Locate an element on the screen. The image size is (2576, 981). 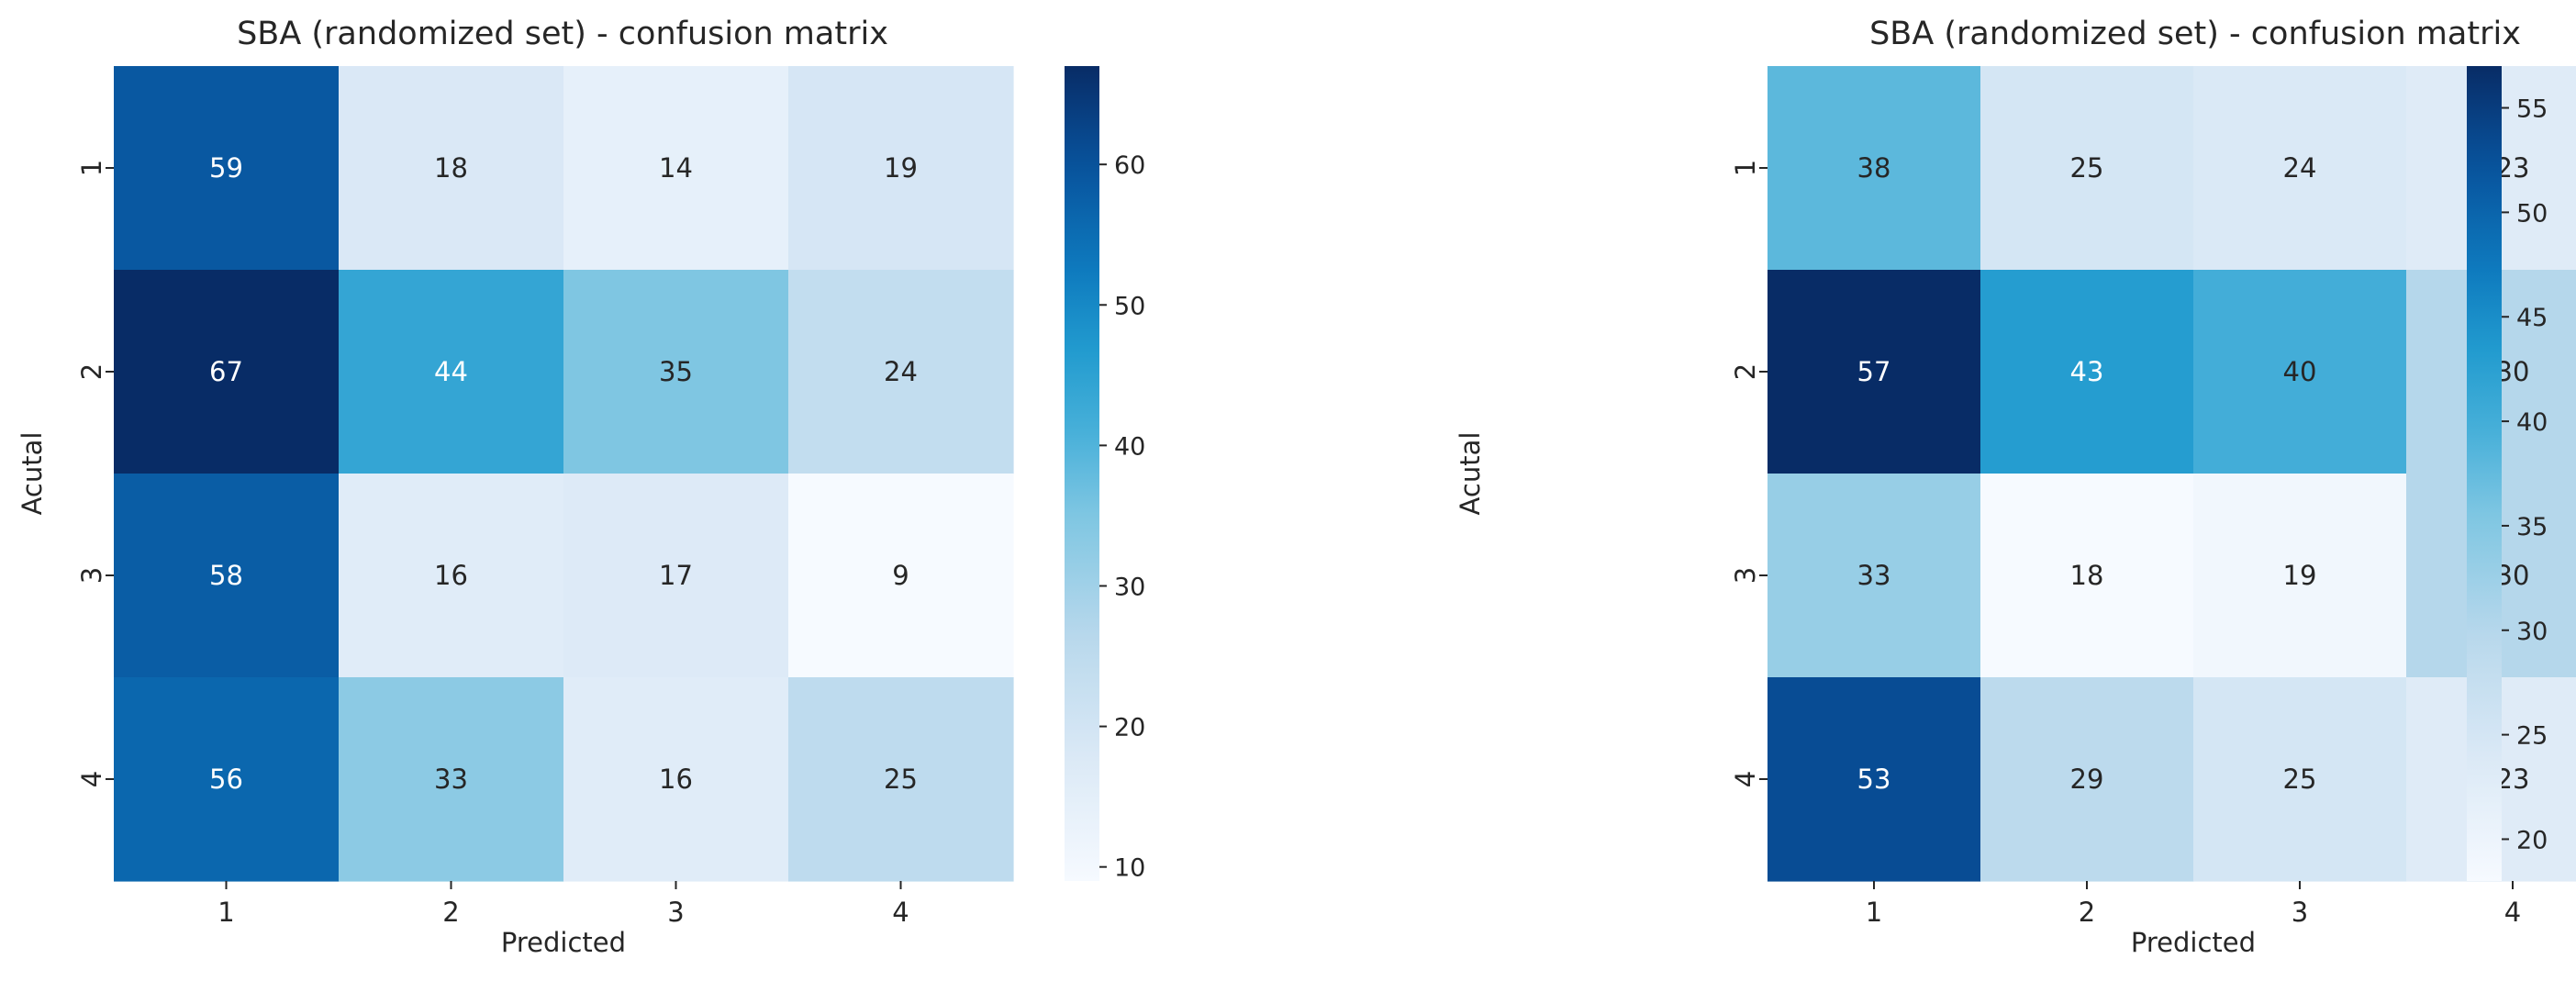
cell-value-r1-c4: 19 is located at coordinates (901, 168).